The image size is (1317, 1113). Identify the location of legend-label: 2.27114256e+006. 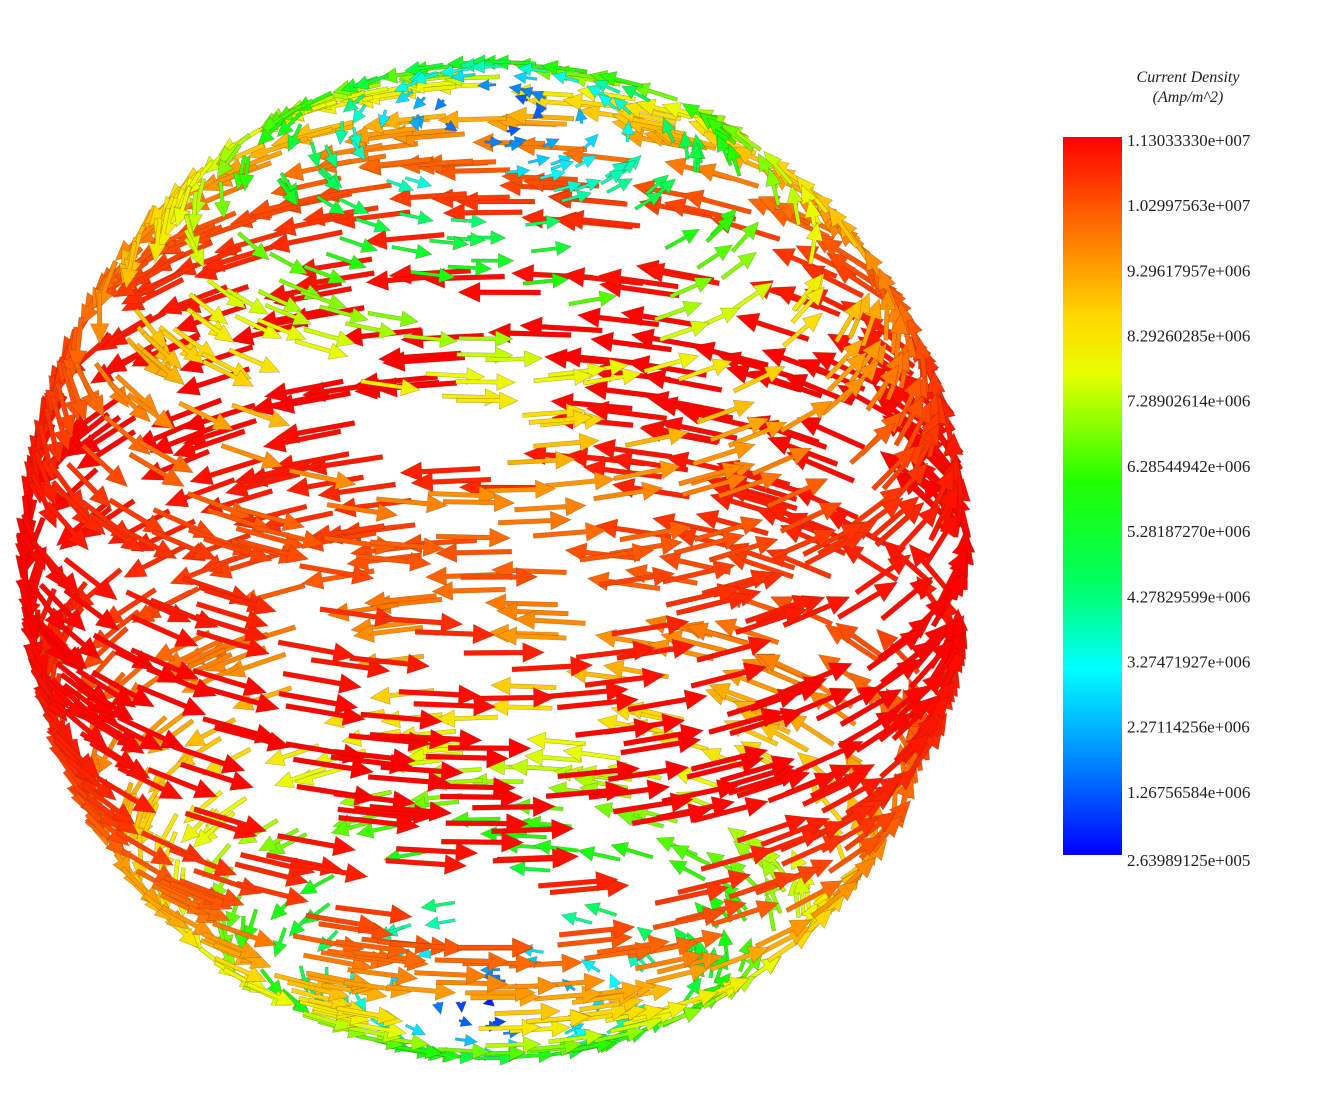
(1188, 727).